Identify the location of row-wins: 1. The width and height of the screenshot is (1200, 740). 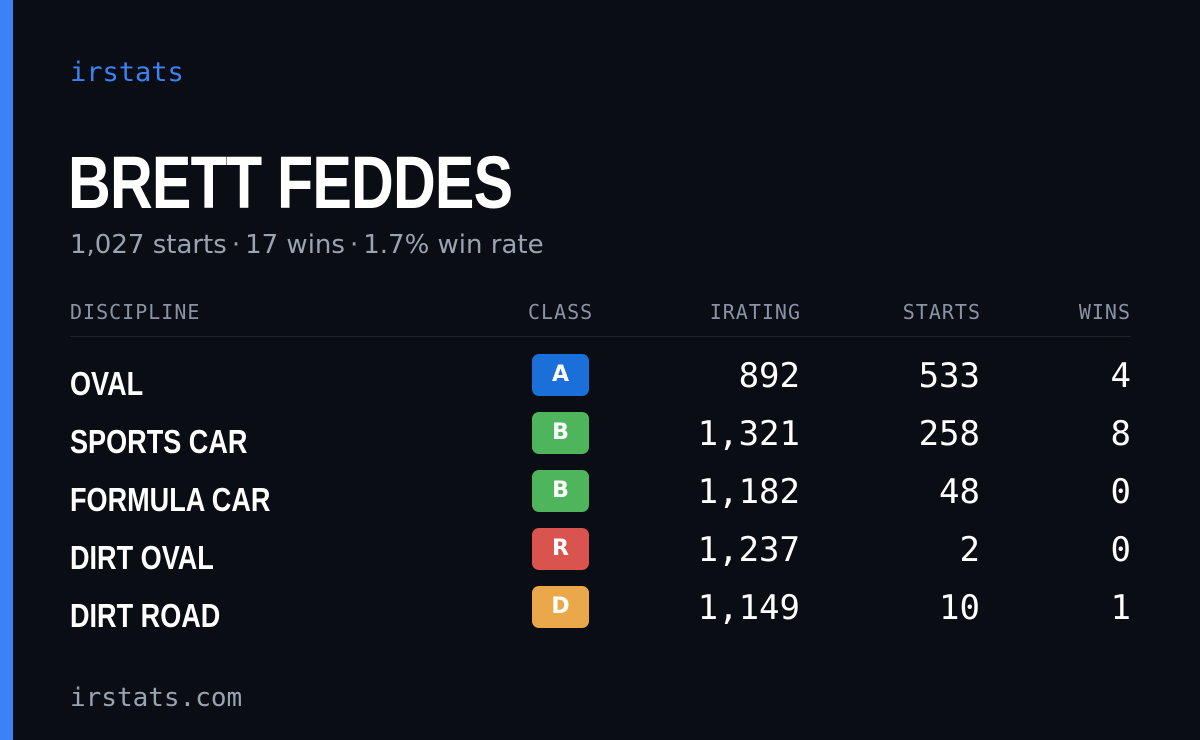
(1120, 608).